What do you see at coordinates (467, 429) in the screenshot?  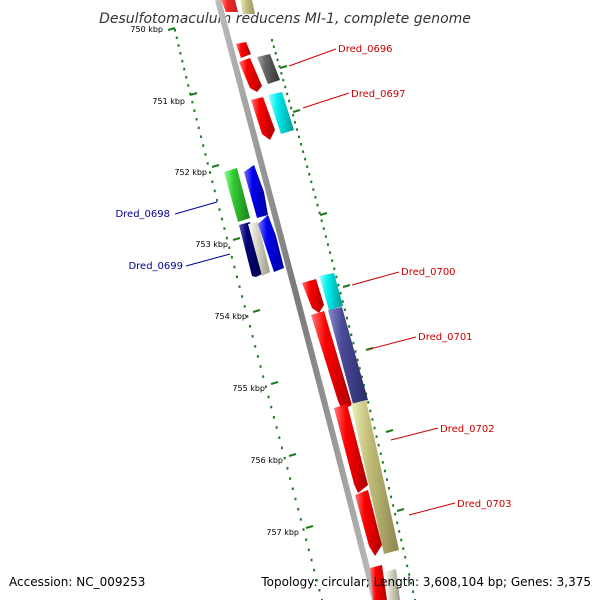 I see `gene-label-dred-0702: Dred_0702` at bounding box center [467, 429].